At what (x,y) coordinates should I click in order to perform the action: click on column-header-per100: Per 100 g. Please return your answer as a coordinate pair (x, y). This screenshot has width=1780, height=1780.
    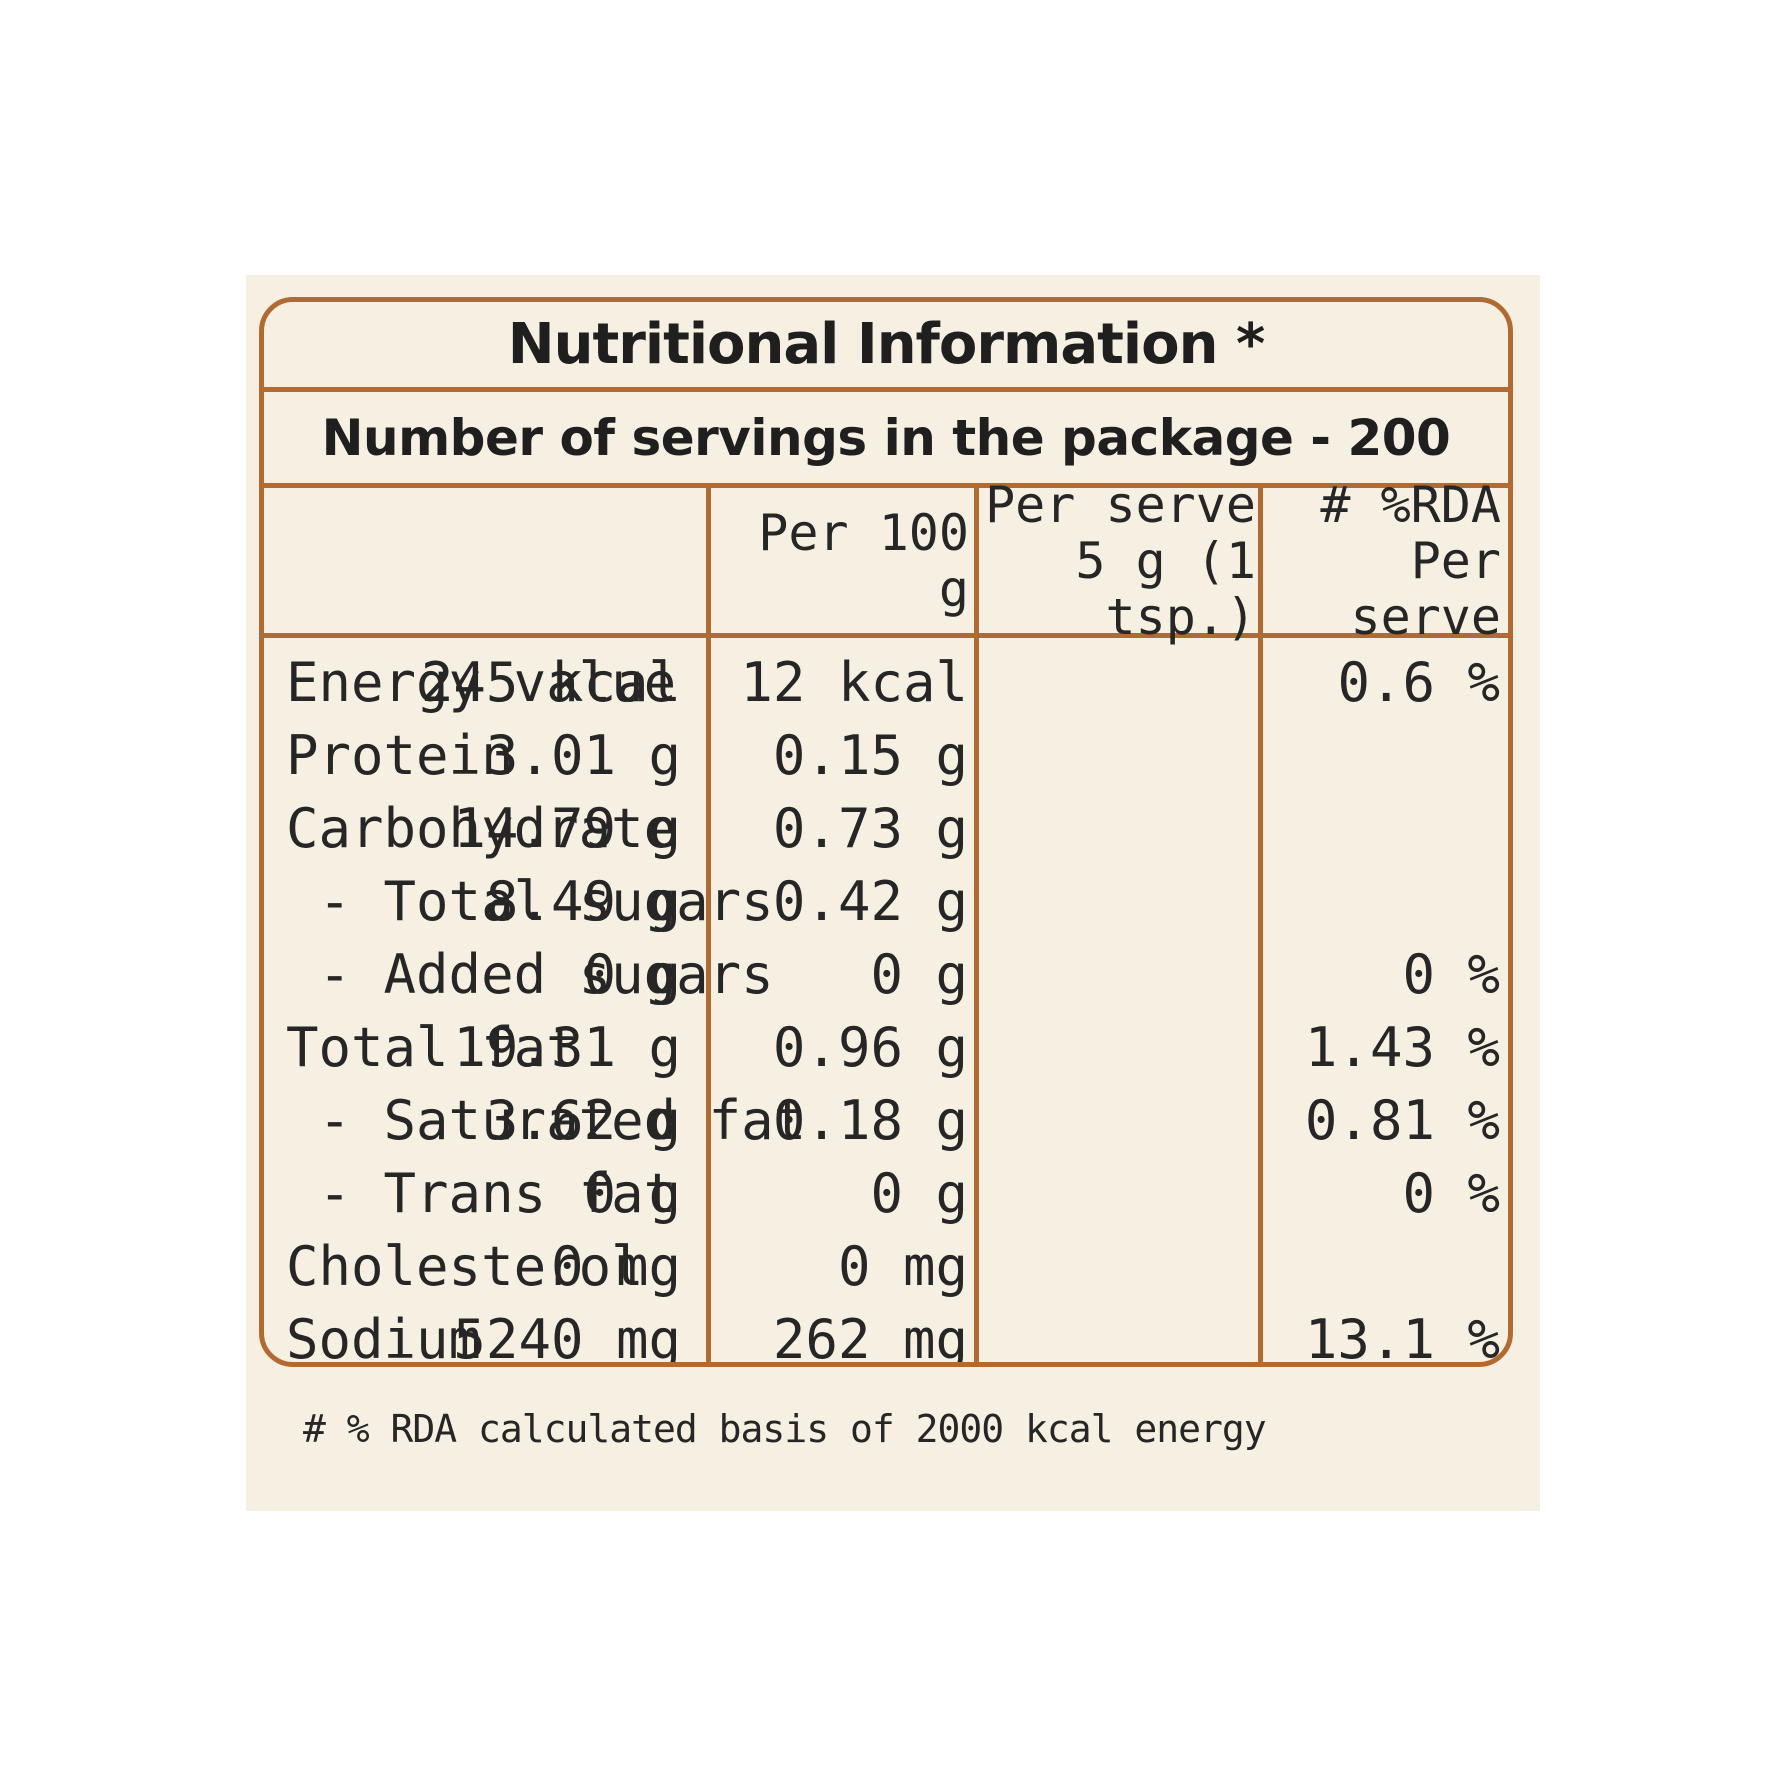
    Looking at the image, I should click on (839, 560).